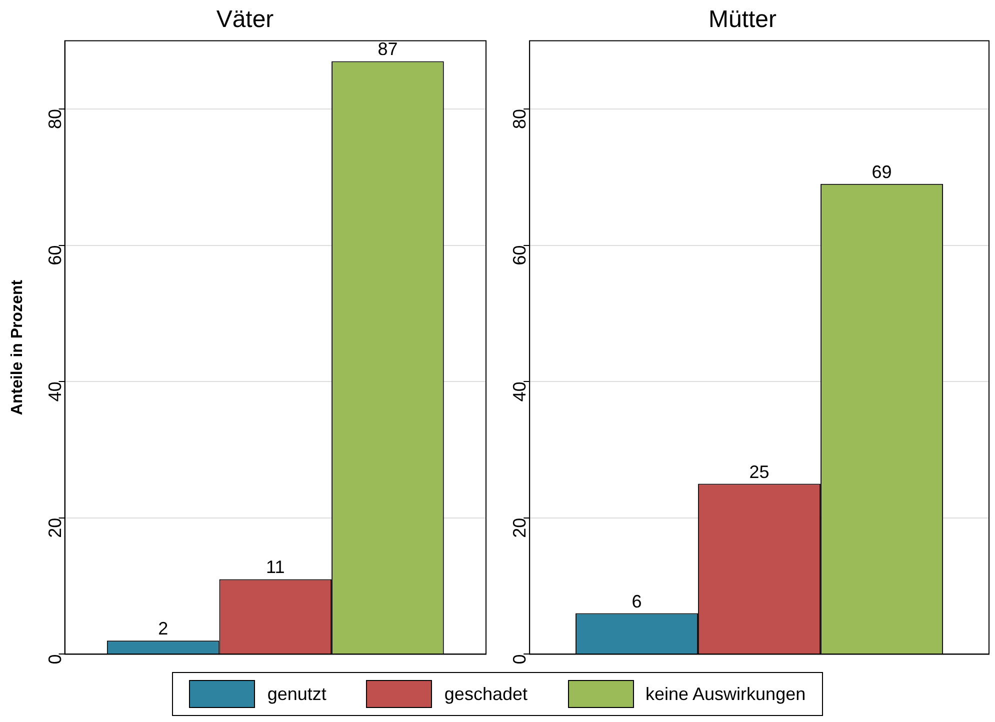 The image size is (995, 722). Describe the element at coordinates (742, 20) in the screenshot. I see `chart-title: Mütter` at that location.